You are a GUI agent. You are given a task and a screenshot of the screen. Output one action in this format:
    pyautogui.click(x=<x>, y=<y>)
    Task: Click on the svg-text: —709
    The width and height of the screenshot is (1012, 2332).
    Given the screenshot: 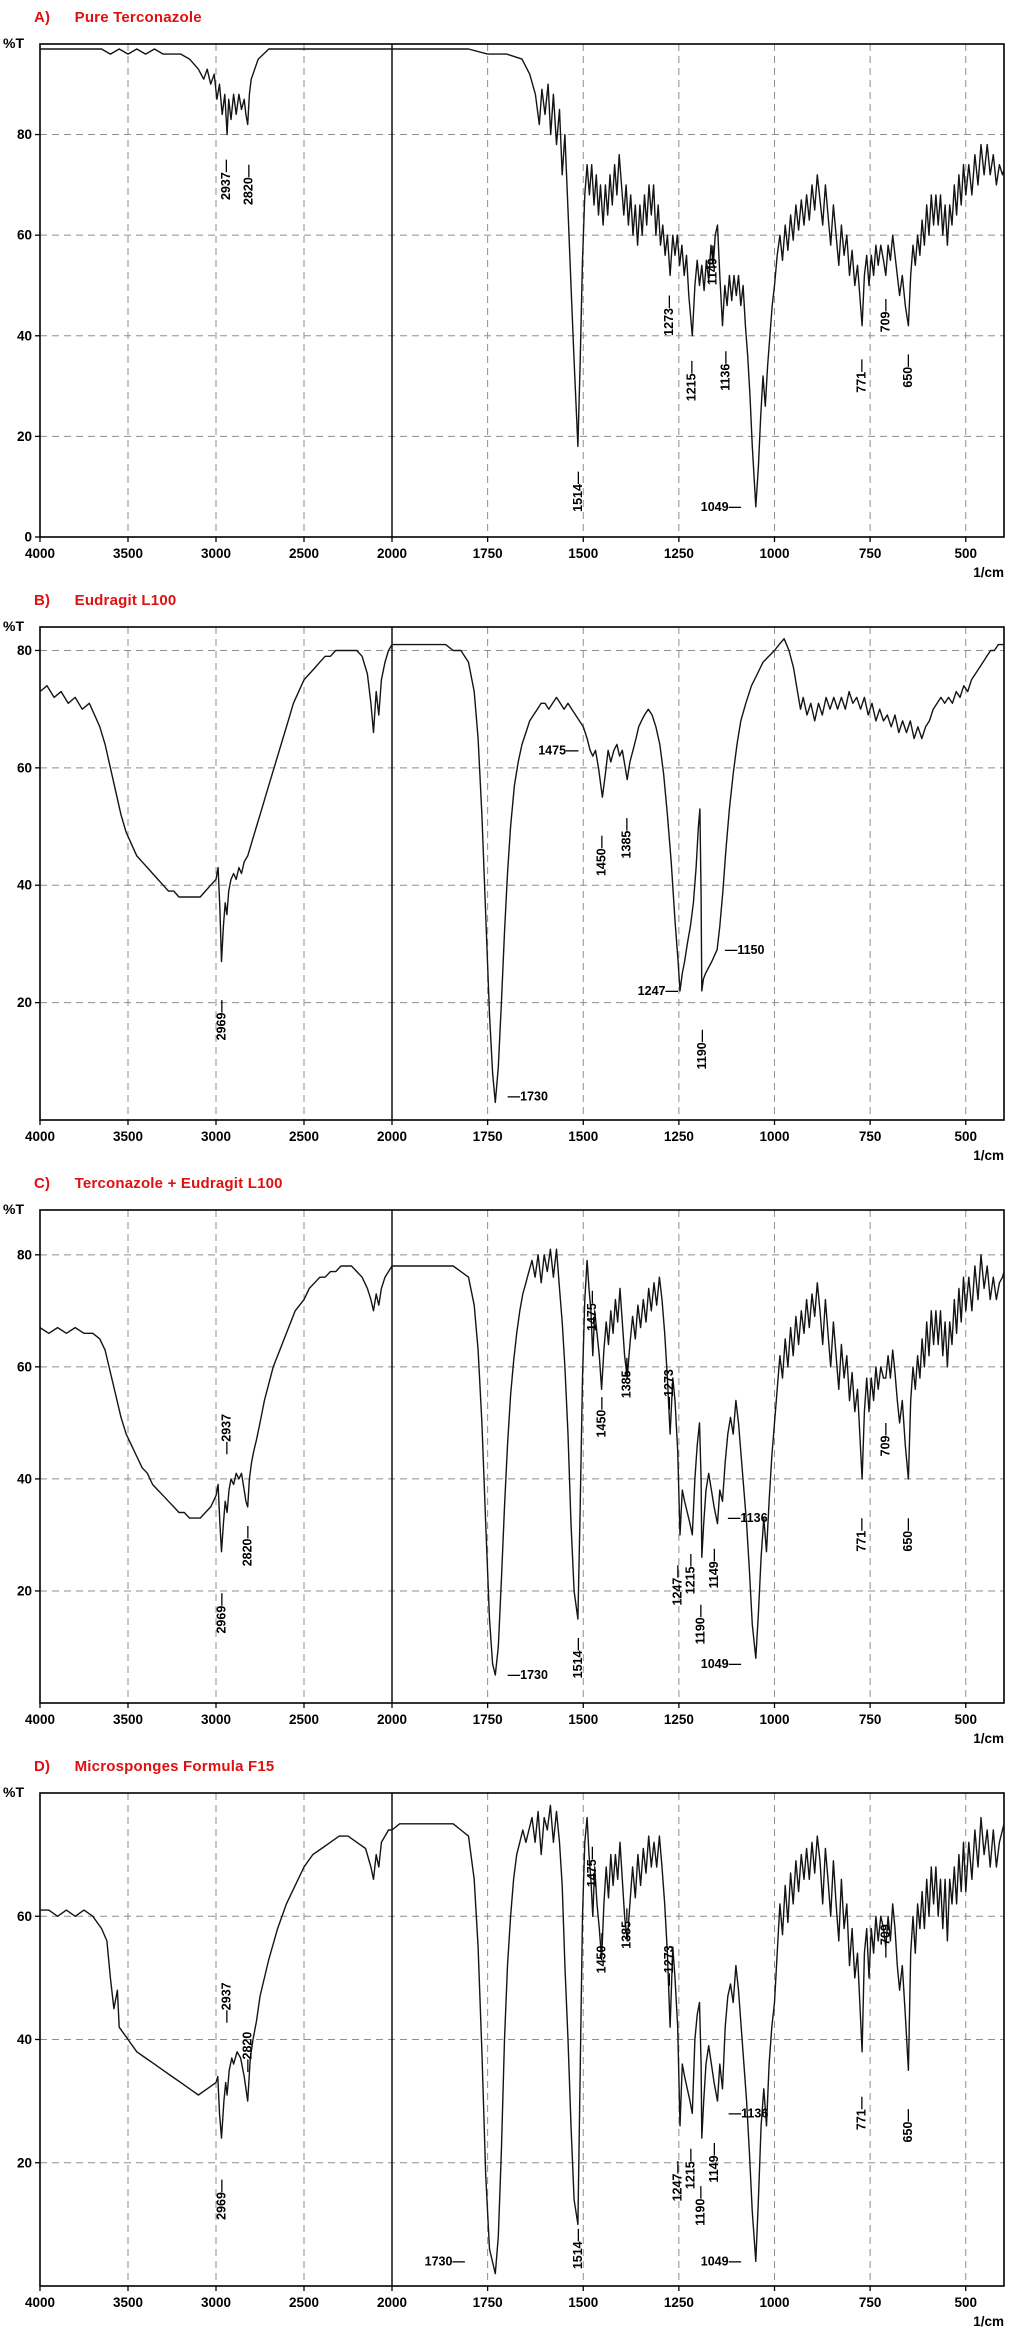 What is the action you would take?
    pyautogui.click(x=885, y=1940)
    